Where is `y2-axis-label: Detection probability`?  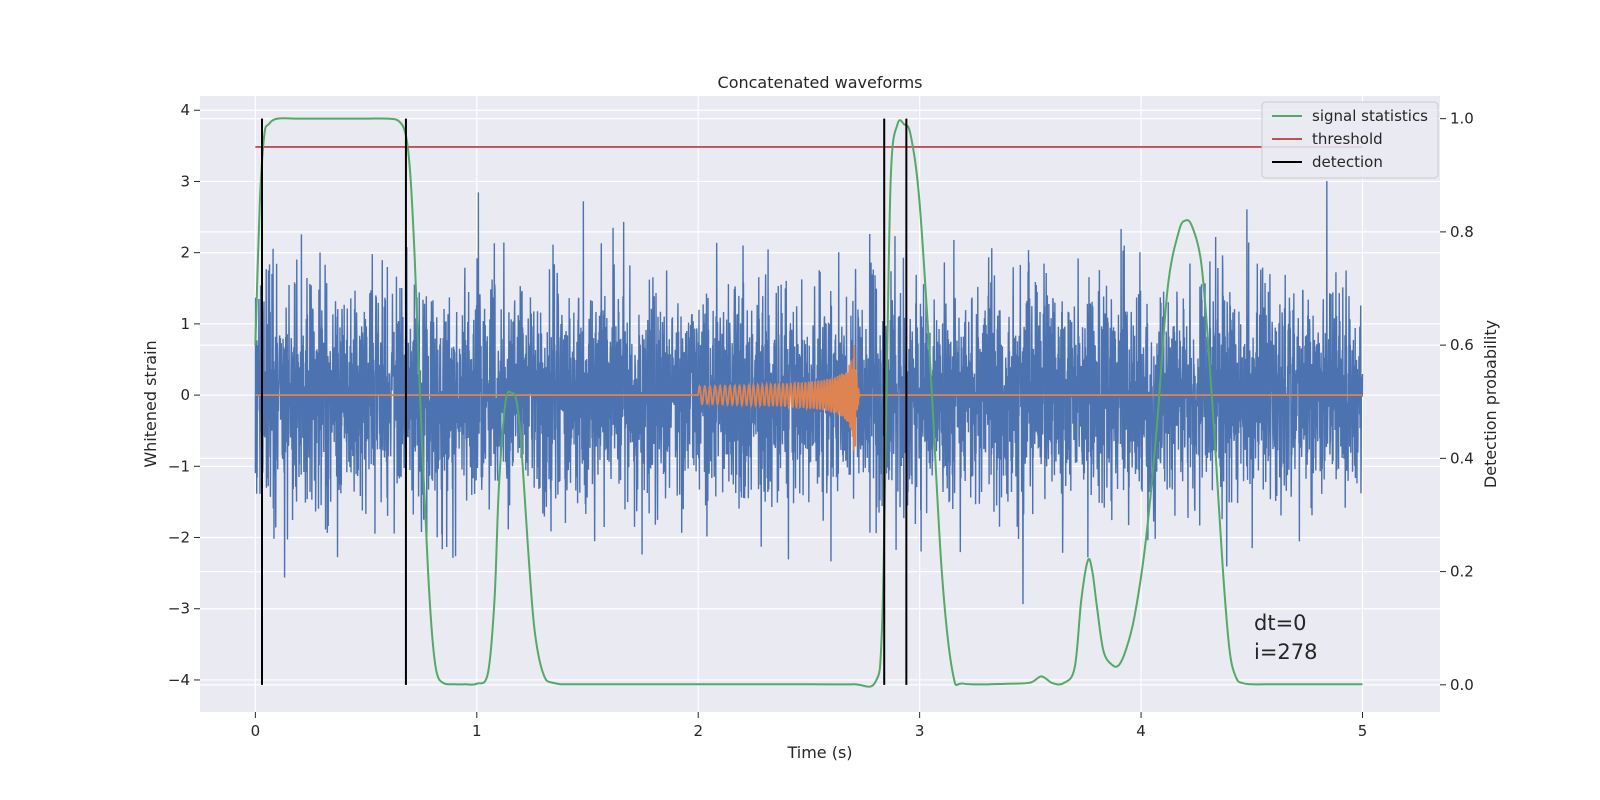 y2-axis-label: Detection probability is located at coordinates (1490, 404).